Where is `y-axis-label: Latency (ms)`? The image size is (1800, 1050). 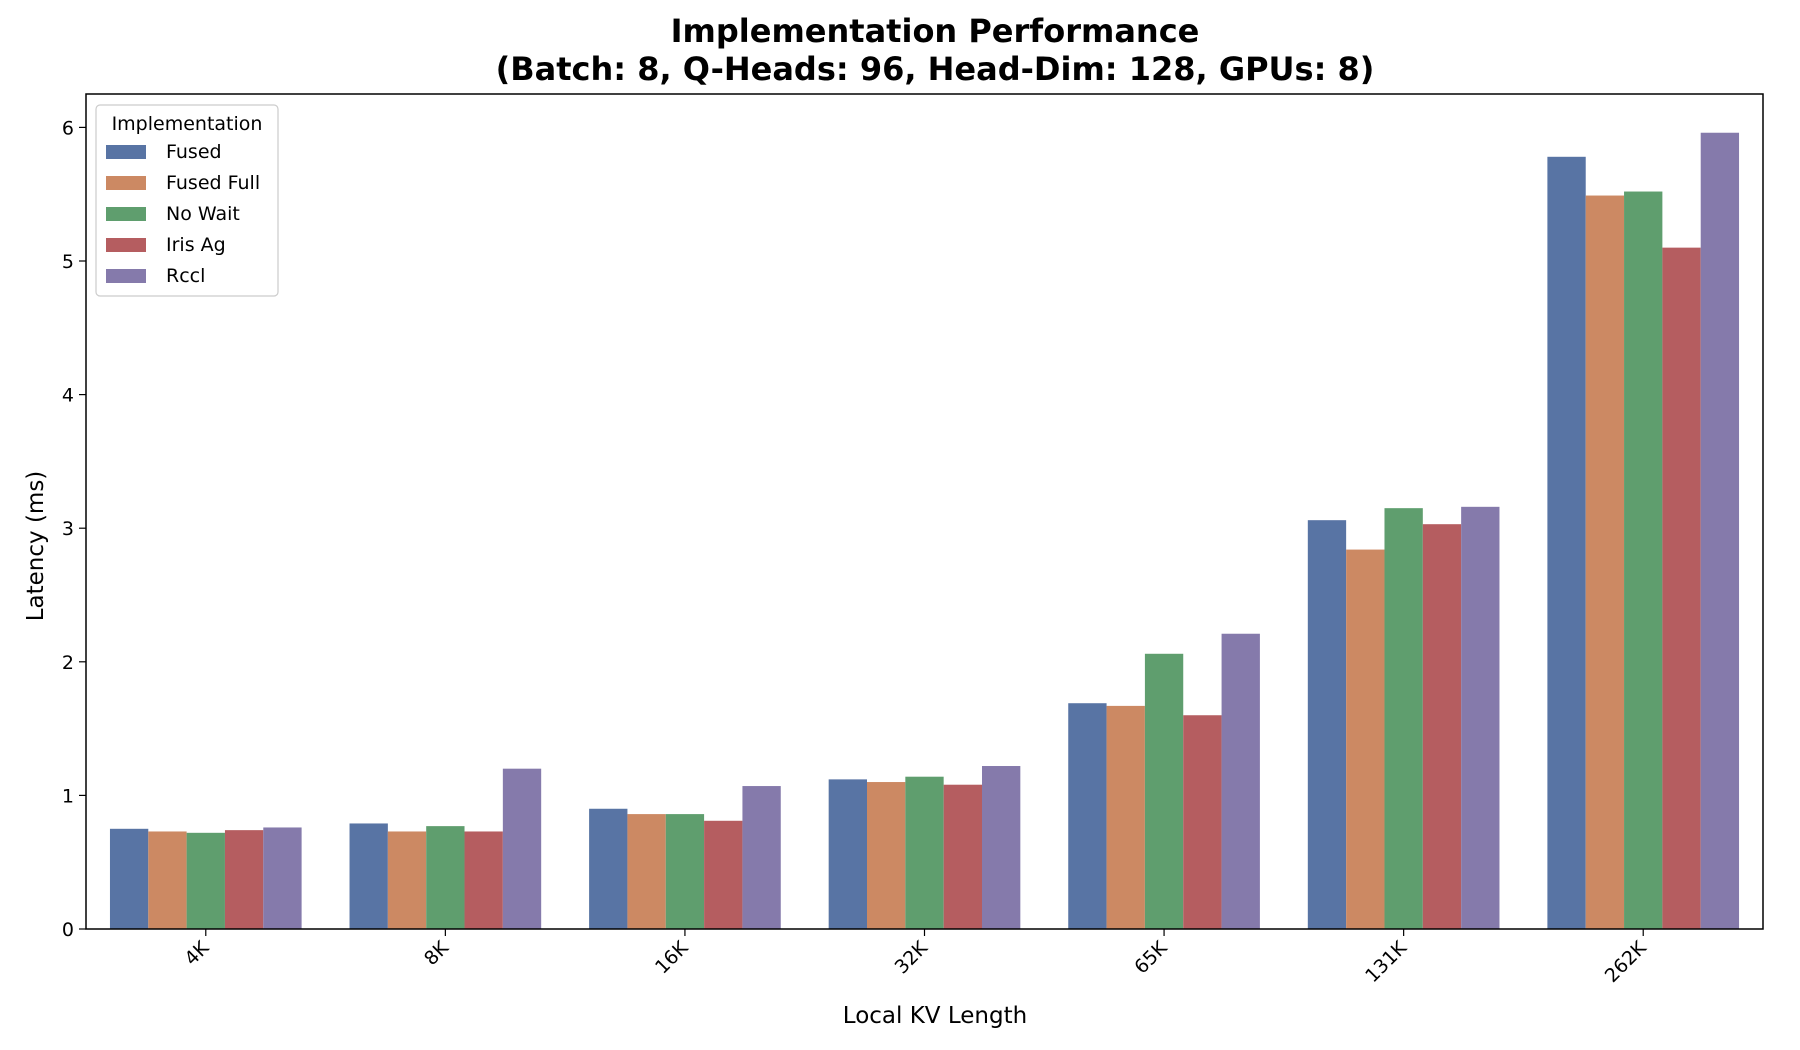
y-axis-label: Latency (ms) is located at coordinates (36, 546).